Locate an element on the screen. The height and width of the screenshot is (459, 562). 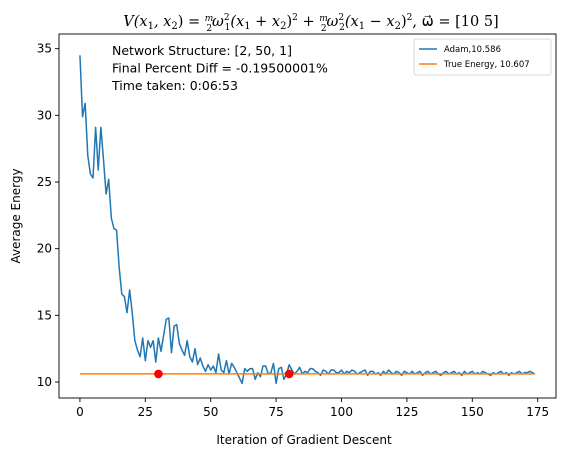
x-tick-label: 175 is located at coordinates (537, 412).